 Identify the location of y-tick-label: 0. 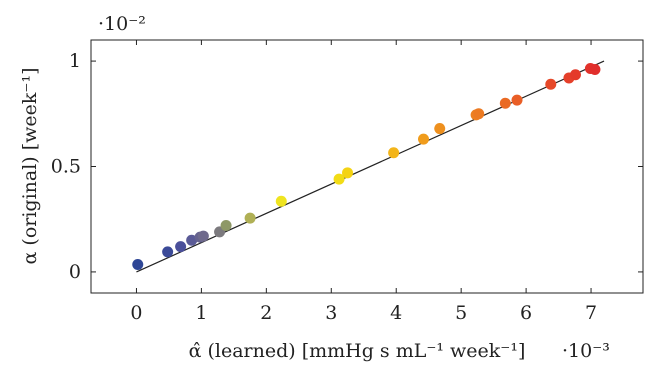
(75, 272).